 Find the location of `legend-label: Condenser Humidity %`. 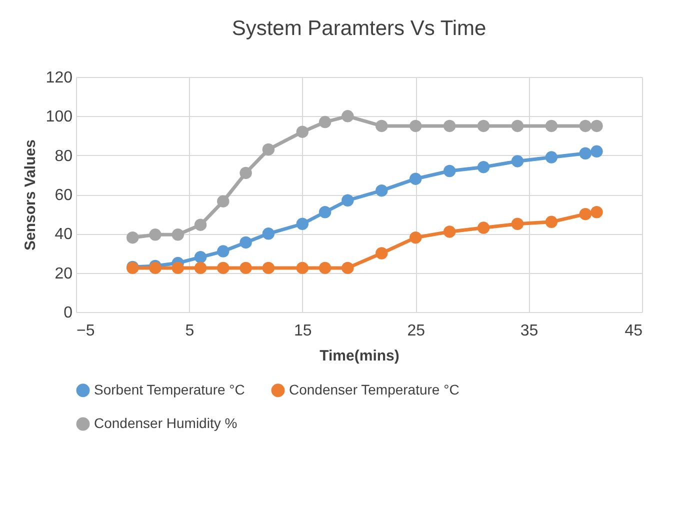

legend-label: Condenser Humidity % is located at coordinates (166, 423).